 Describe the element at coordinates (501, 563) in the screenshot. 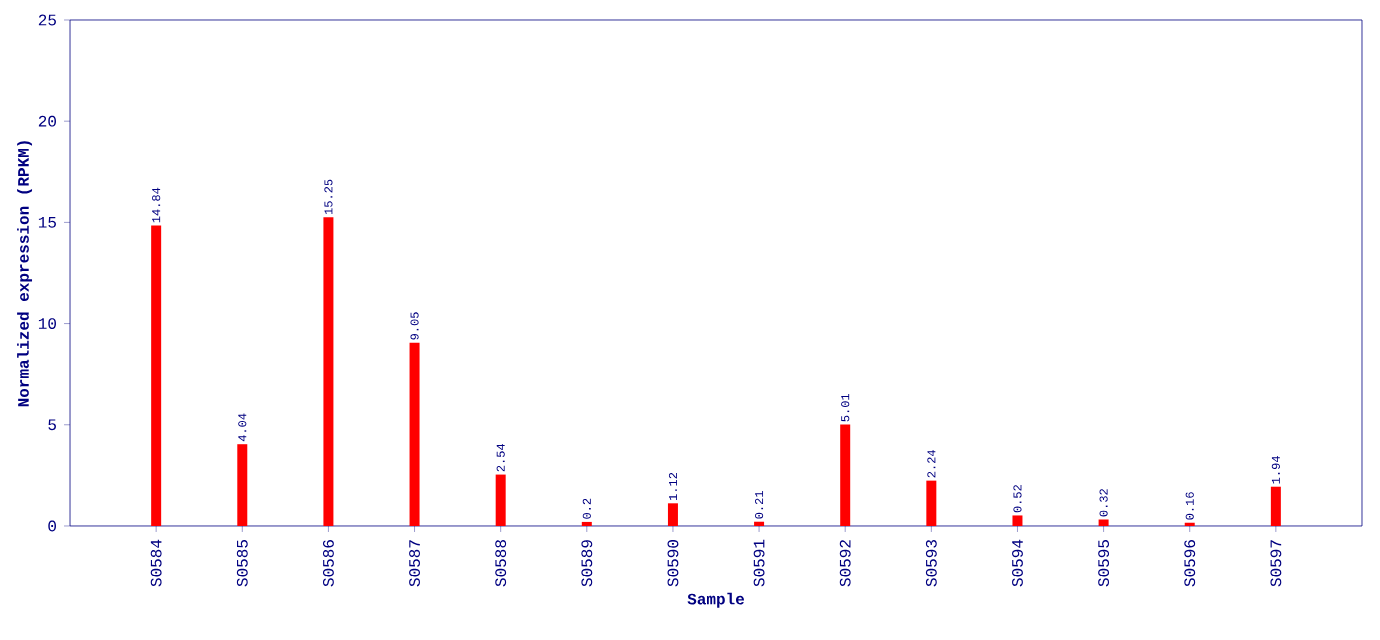

I see `x-tick-label: S0588` at that location.